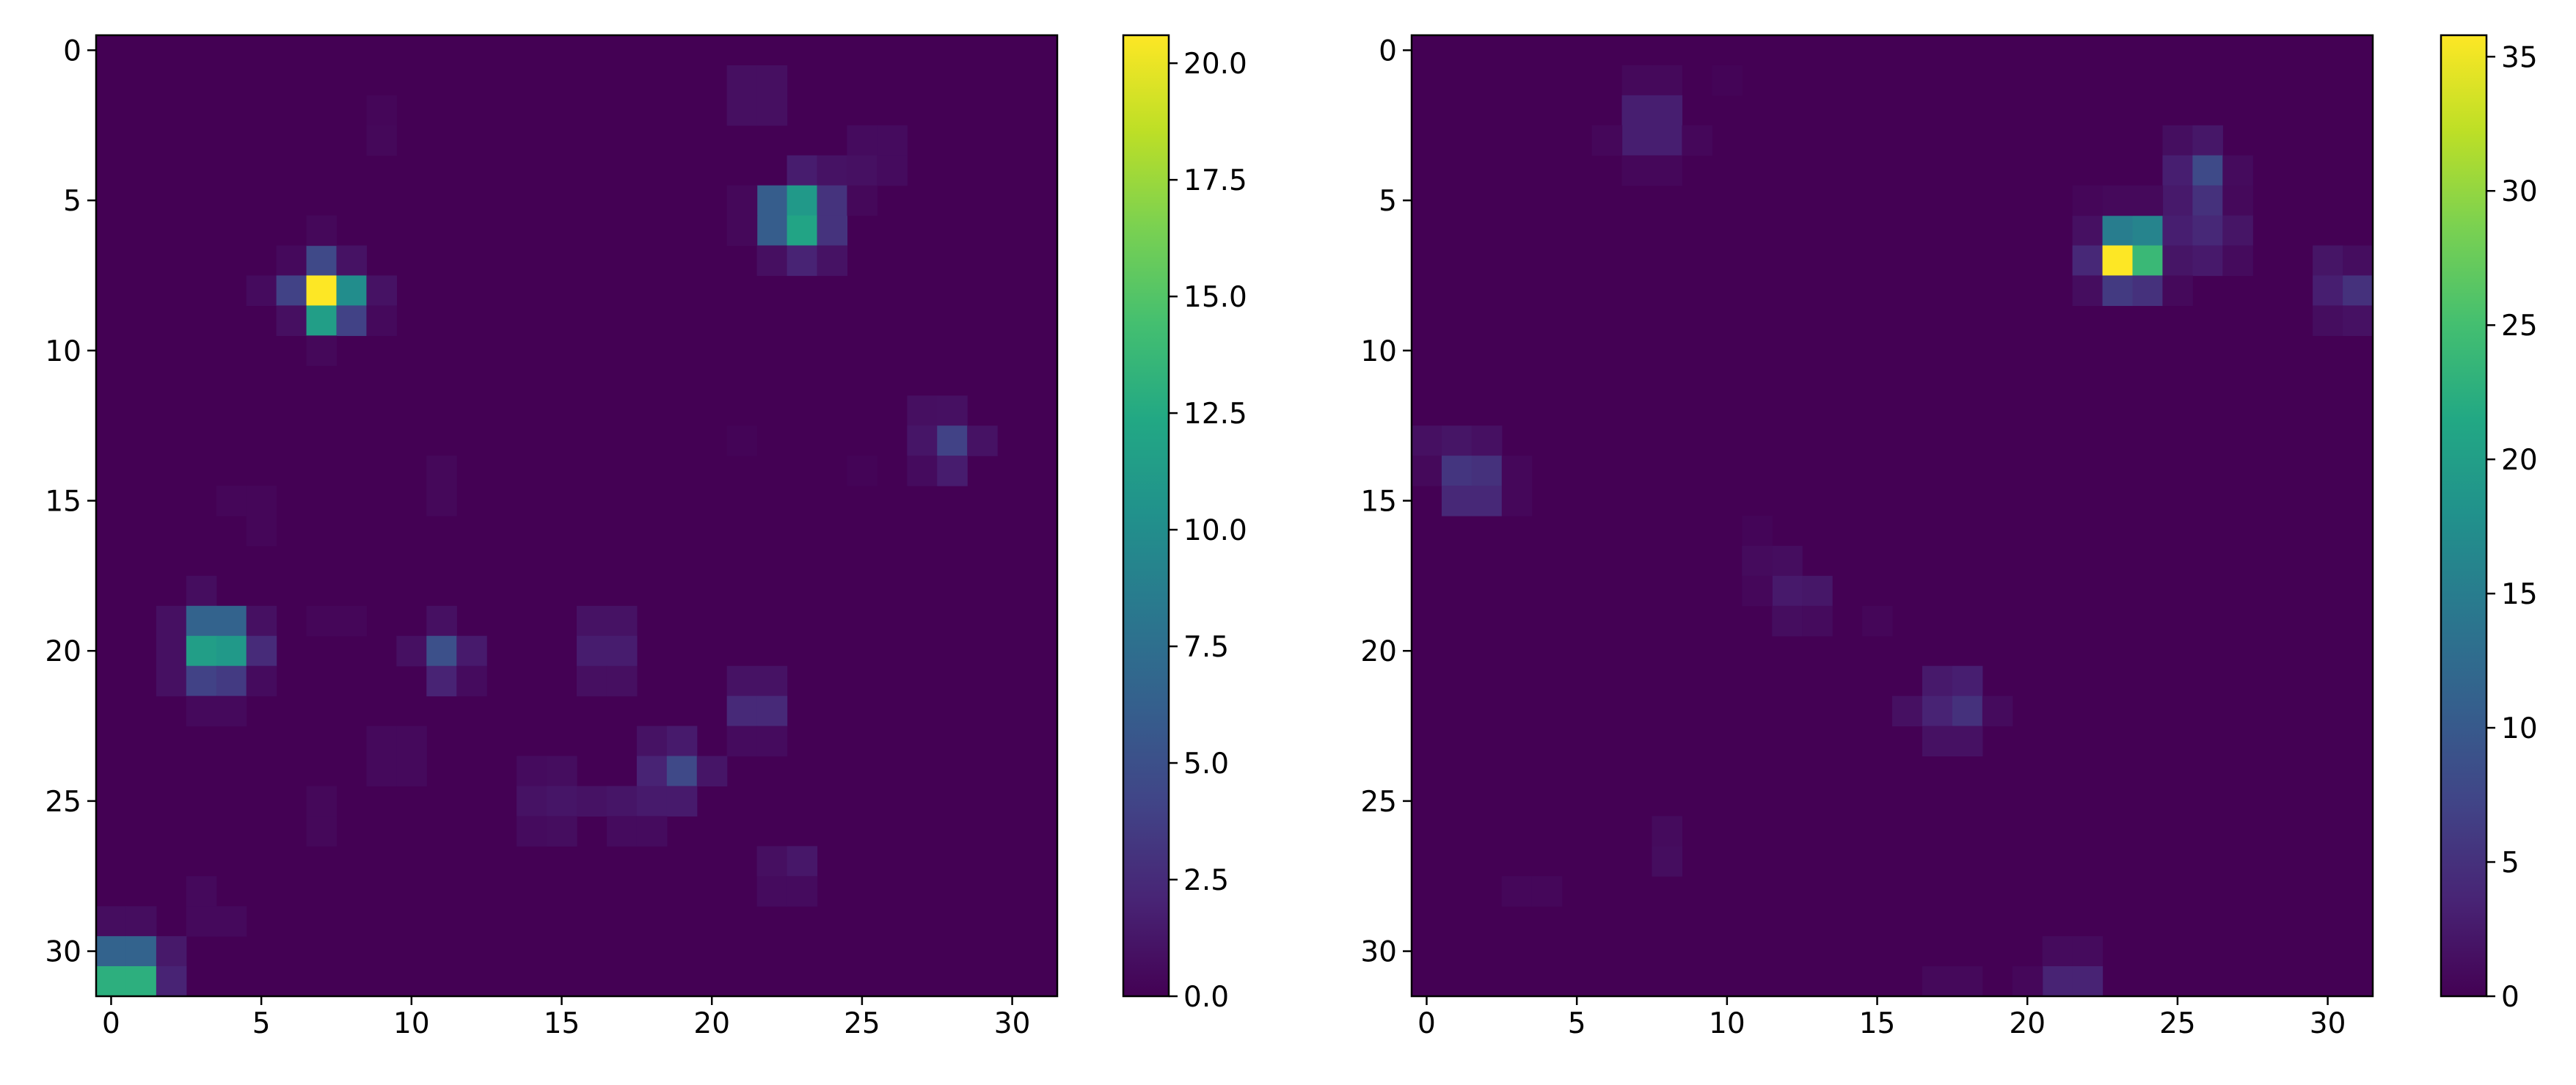 This screenshot has width=2576, height=1085. What do you see at coordinates (63, 952) in the screenshot?
I see `y-tick-label: 30` at bounding box center [63, 952].